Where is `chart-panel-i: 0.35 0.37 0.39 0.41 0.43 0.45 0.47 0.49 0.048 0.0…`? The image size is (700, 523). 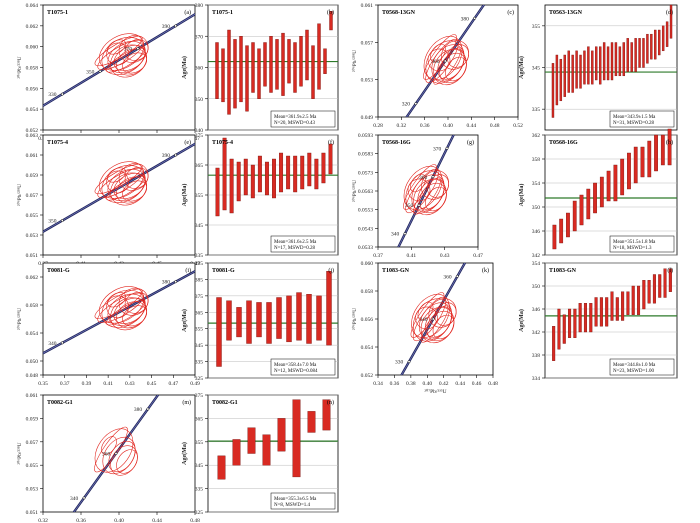 chart-panel-i: 0.35 0.37 0.39 0.41 0.43 0.45 0.47 0.49 0.048 0.0… is located at coordinates (108, 324).